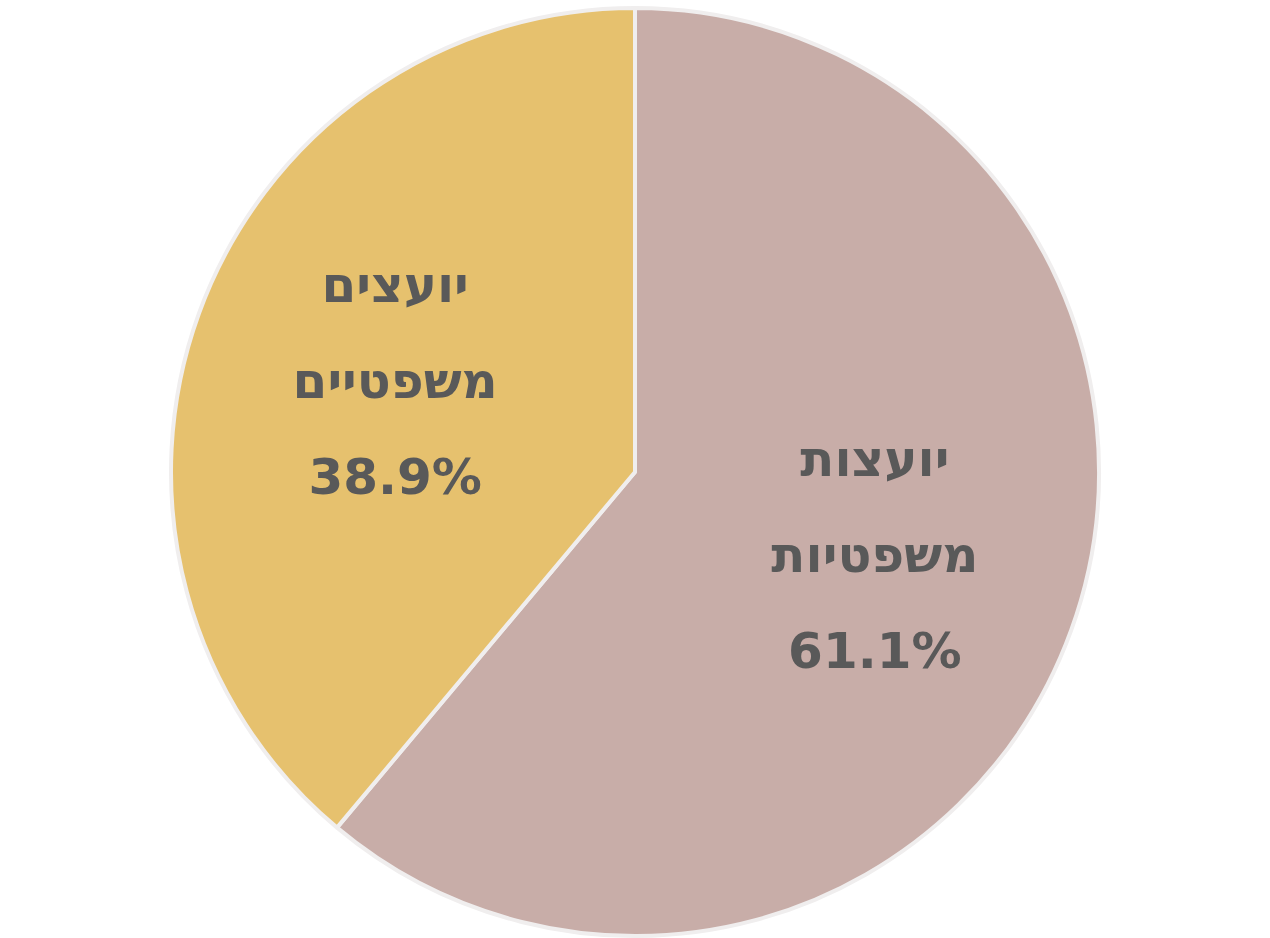  Describe the element at coordinates (875, 507) in the screenshot. I see `slice-label: יועצות משפטיות` at that location.